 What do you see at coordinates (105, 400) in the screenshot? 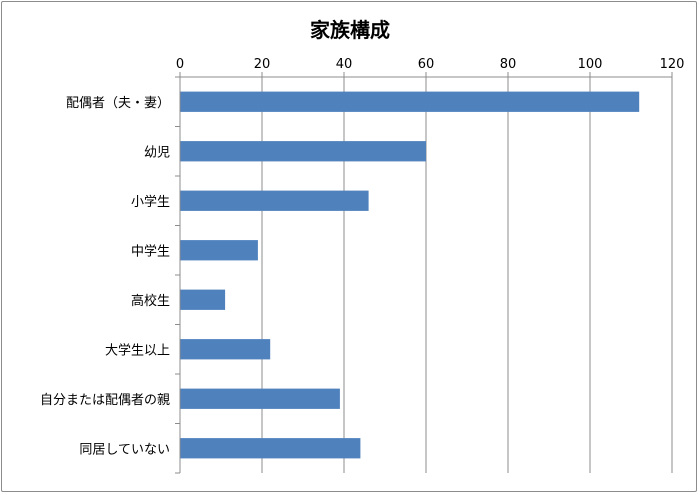
I see `category-label: 自分または配偶者の親` at bounding box center [105, 400].